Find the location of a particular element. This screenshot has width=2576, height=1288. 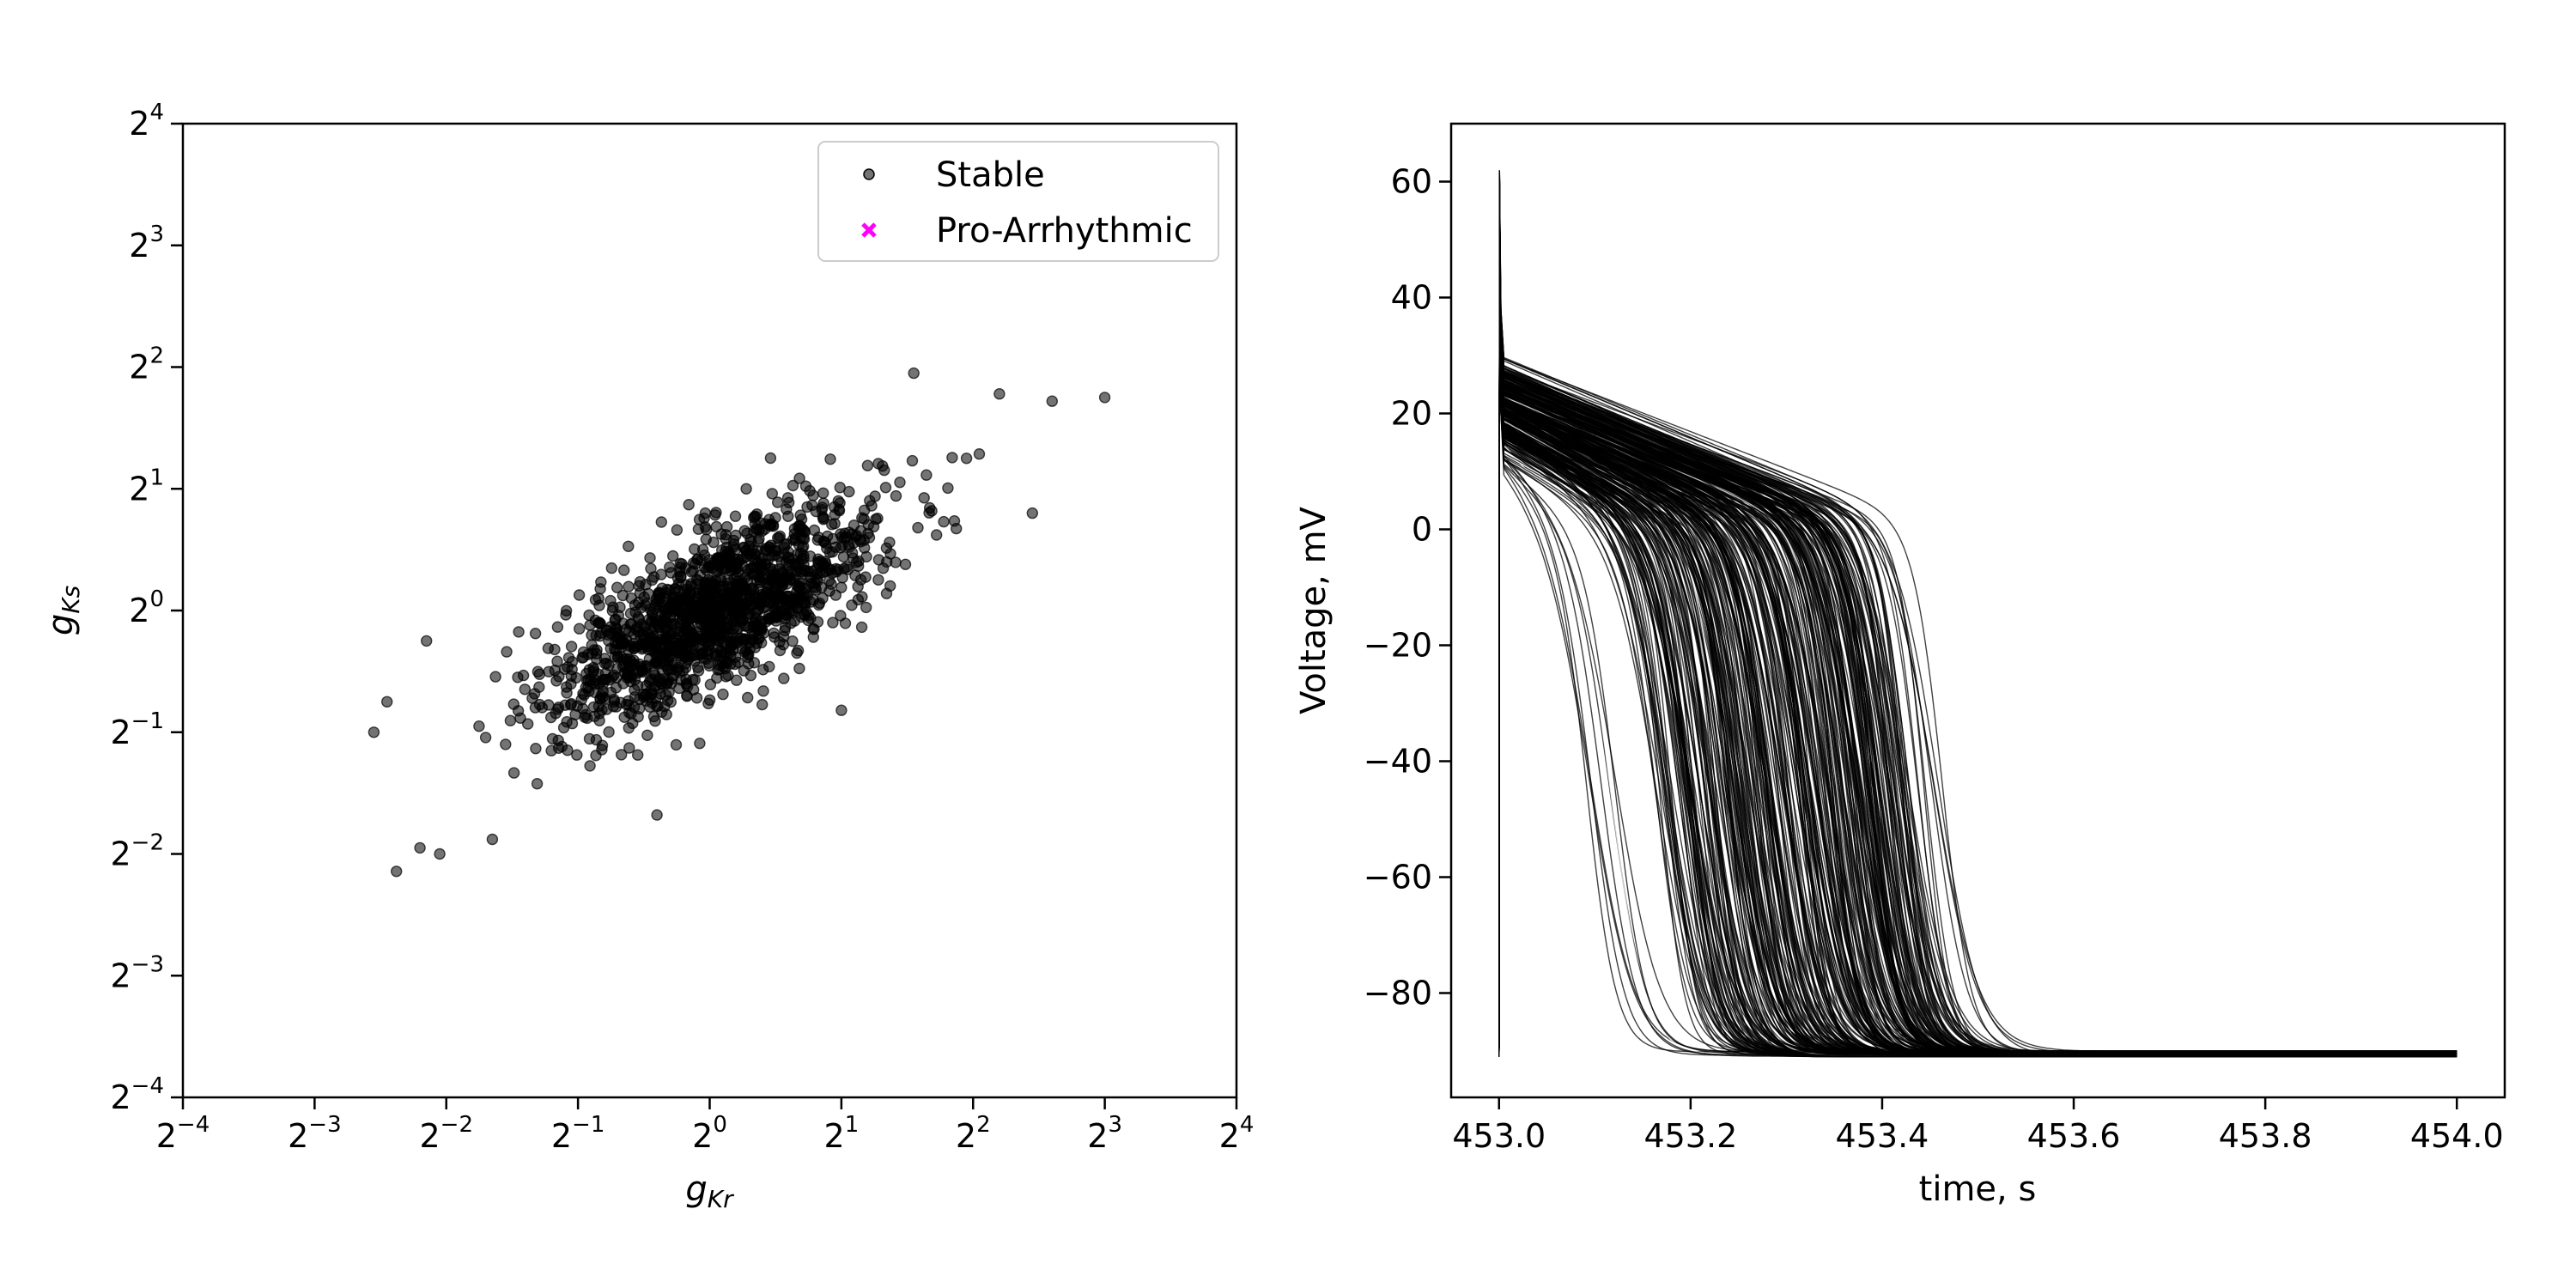

trace-y-axis-label: Voltage, mV is located at coordinates (1314, 610).